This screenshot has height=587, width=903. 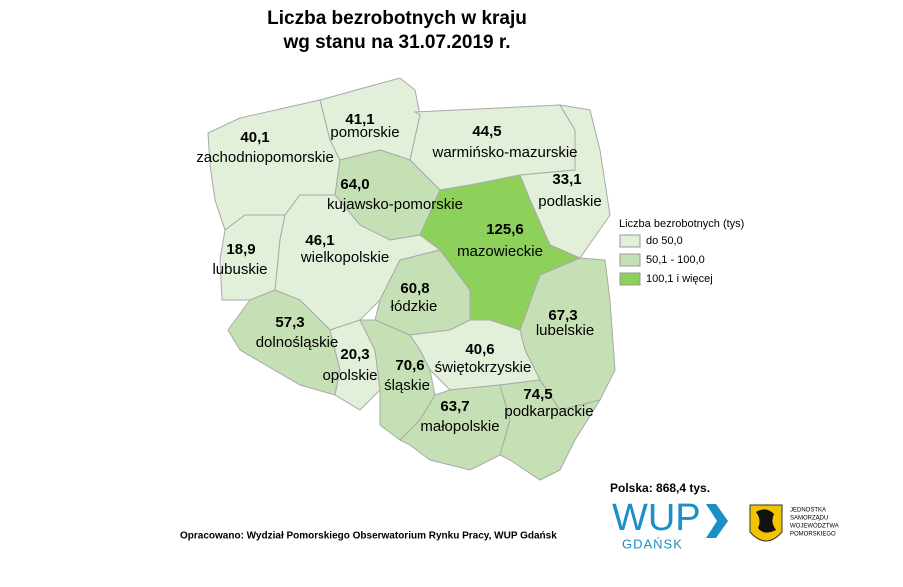 What do you see at coordinates (717, 521) in the screenshot?
I see `wup-arrow` at bounding box center [717, 521].